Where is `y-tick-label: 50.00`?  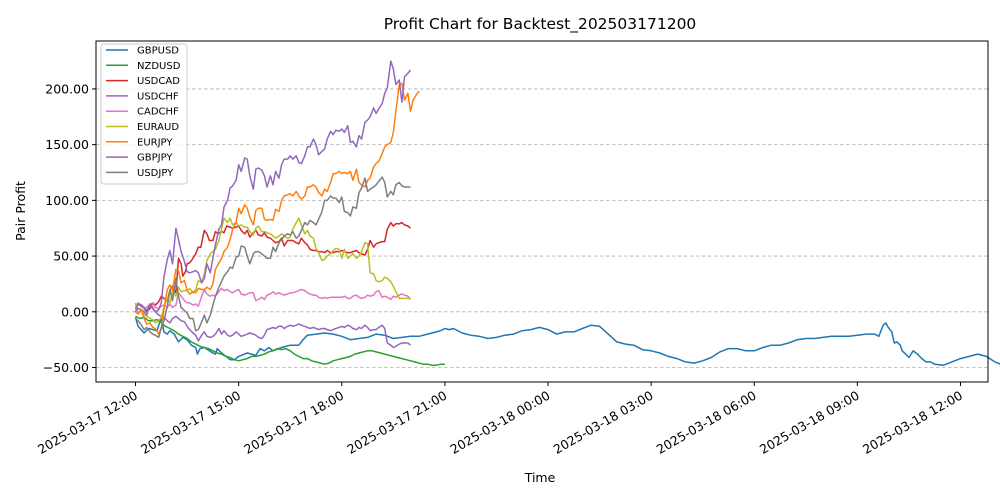 y-tick-label: 50.00 is located at coordinates (71, 256).